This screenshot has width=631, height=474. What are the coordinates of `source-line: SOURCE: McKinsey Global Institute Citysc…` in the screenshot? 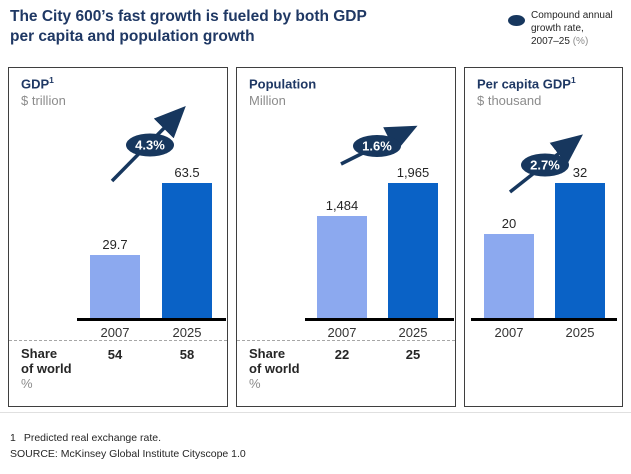 It's located at (128, 454).